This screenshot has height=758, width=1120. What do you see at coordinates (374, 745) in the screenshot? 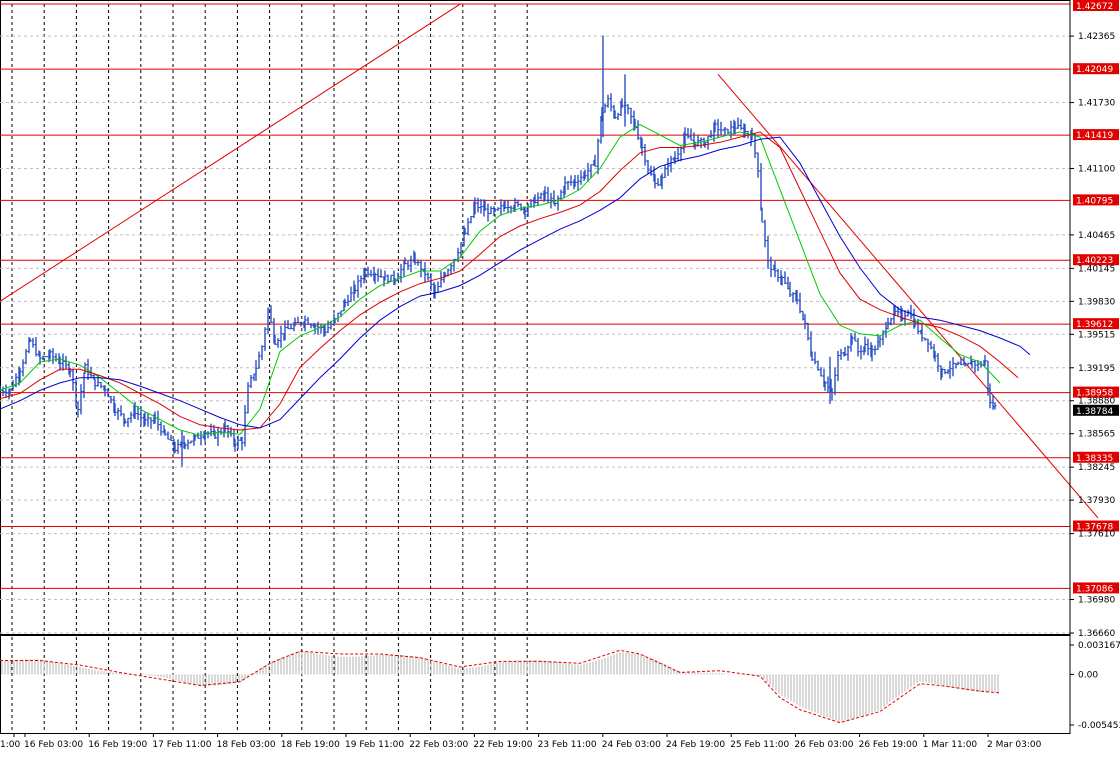
I see `time-tick-label: 19 Feb 11:00` at bounding box center [374, 745].